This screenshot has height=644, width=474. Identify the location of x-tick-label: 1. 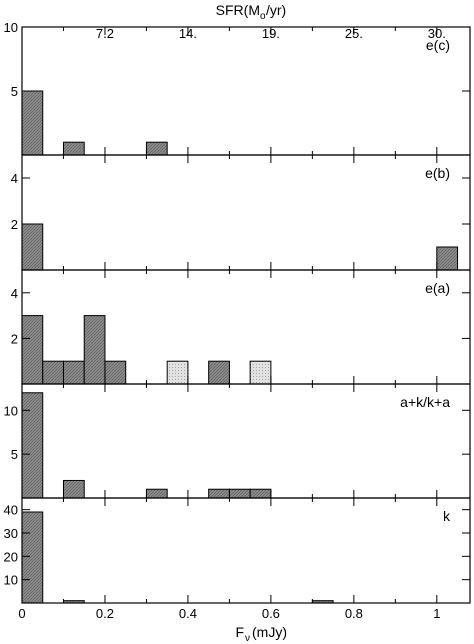
(436, 613).